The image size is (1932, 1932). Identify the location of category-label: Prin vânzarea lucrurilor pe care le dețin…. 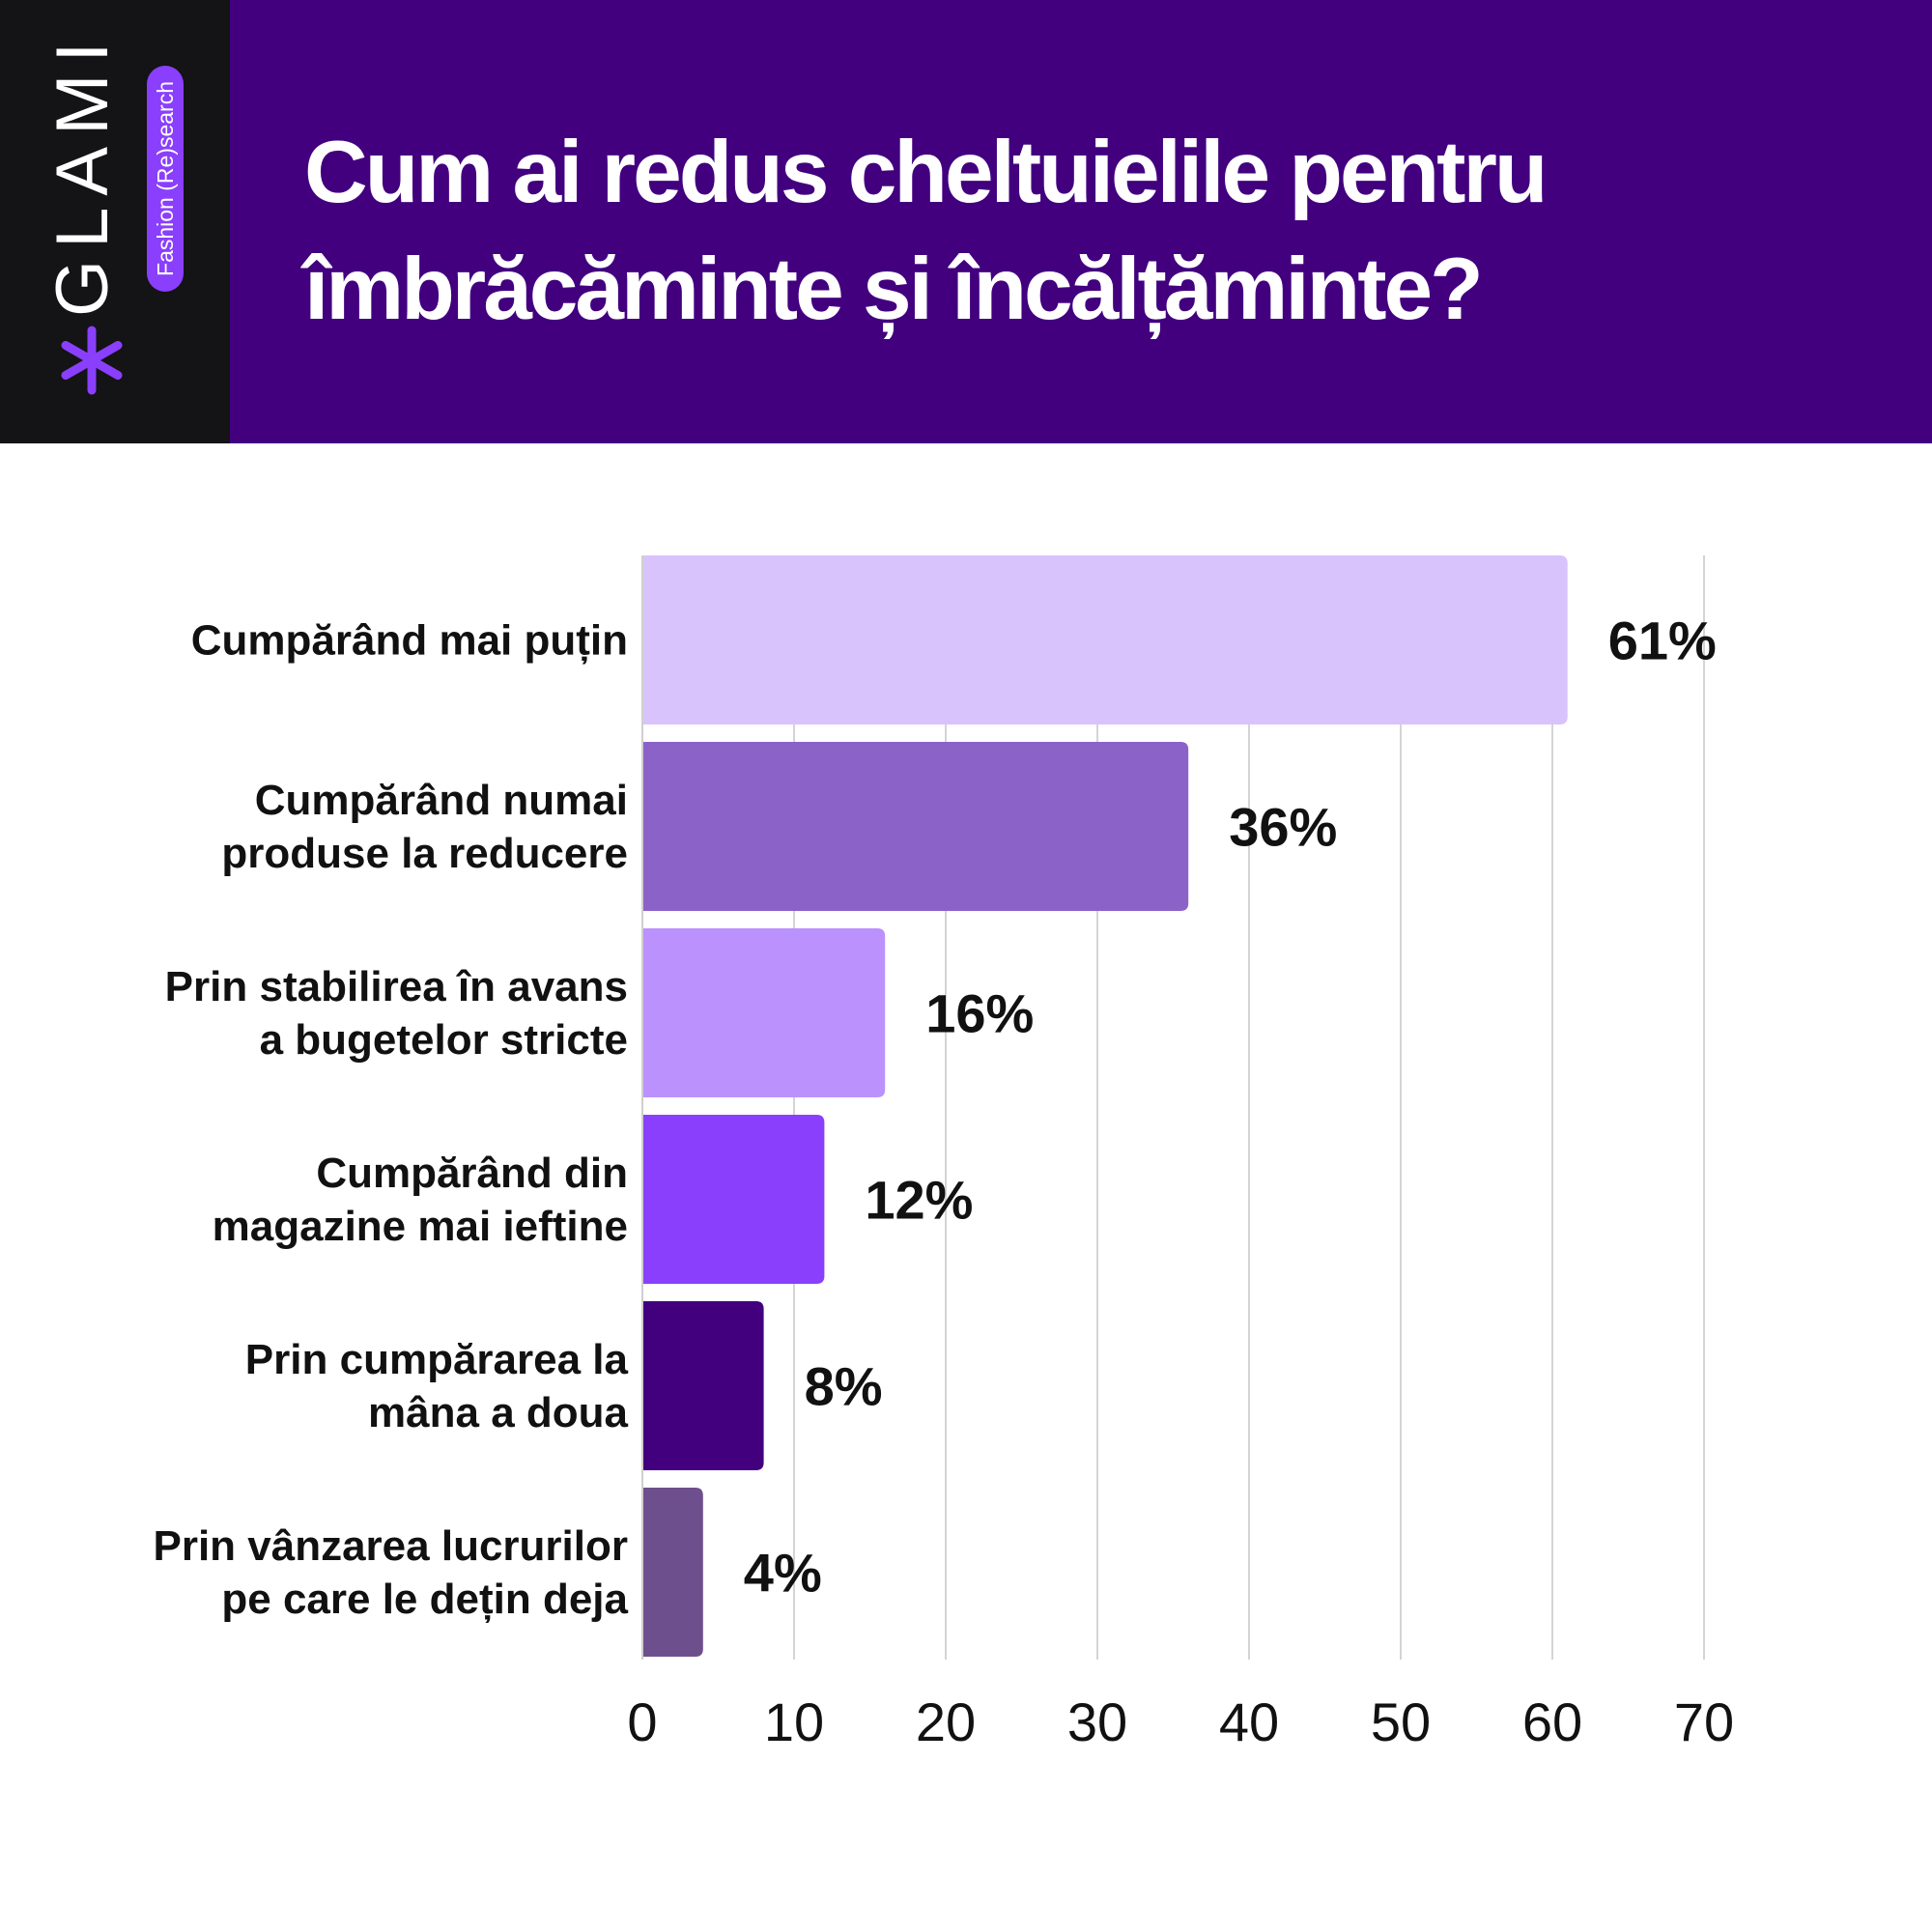
(390, 1572).